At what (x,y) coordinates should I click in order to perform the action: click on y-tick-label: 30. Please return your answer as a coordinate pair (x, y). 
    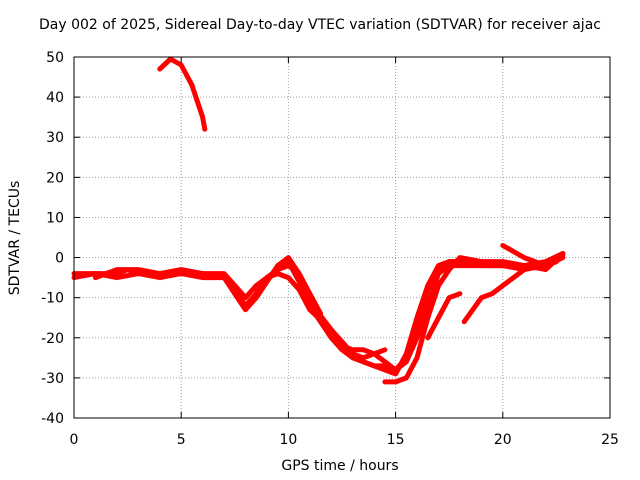
    Looking at the image, I should click on (55, 138).